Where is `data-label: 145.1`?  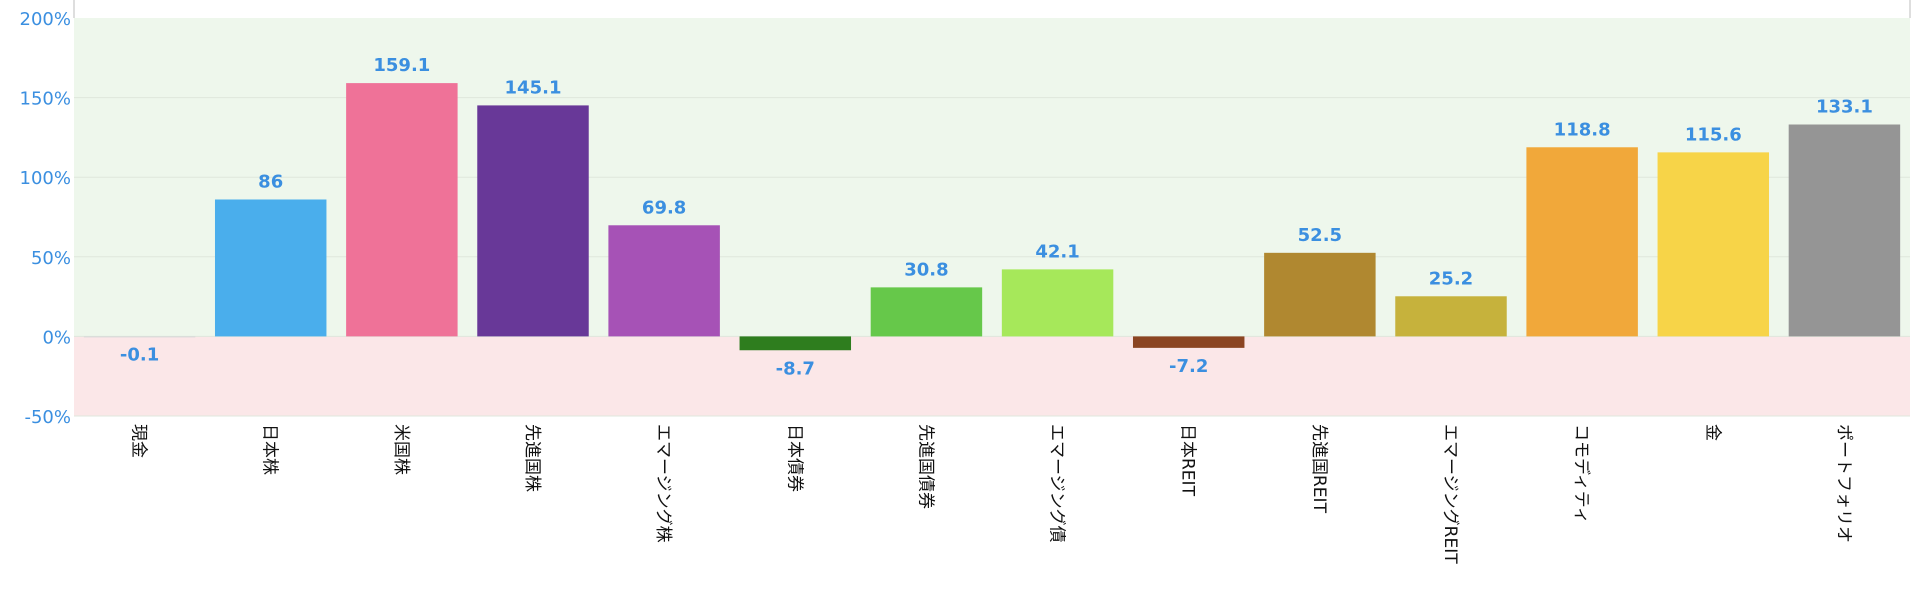 data-label: 145.1 is located at coordinates (533, 87).